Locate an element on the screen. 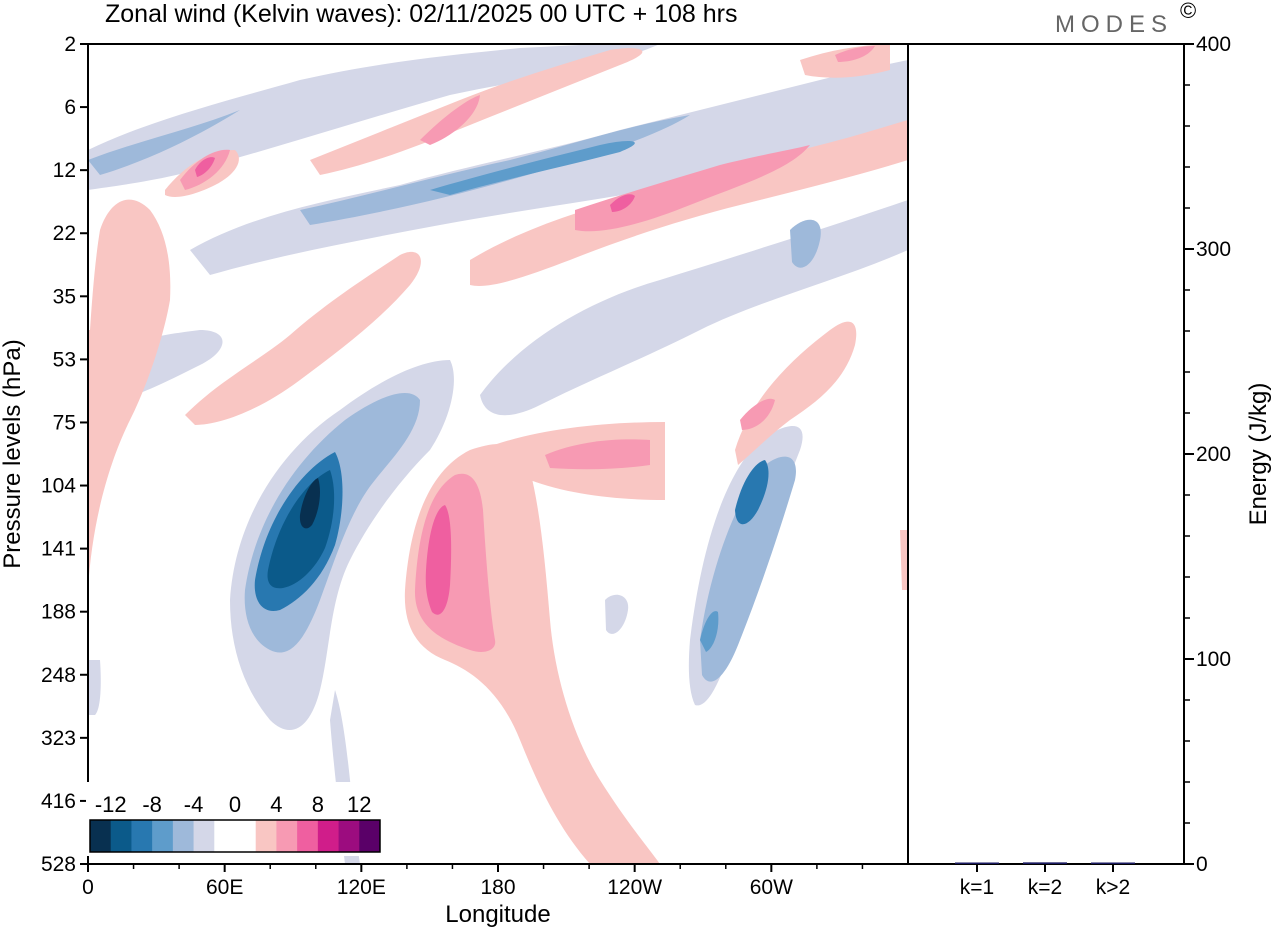  energy-axis-label: Energy (J/kg) is located at coordinates (1258, 454).